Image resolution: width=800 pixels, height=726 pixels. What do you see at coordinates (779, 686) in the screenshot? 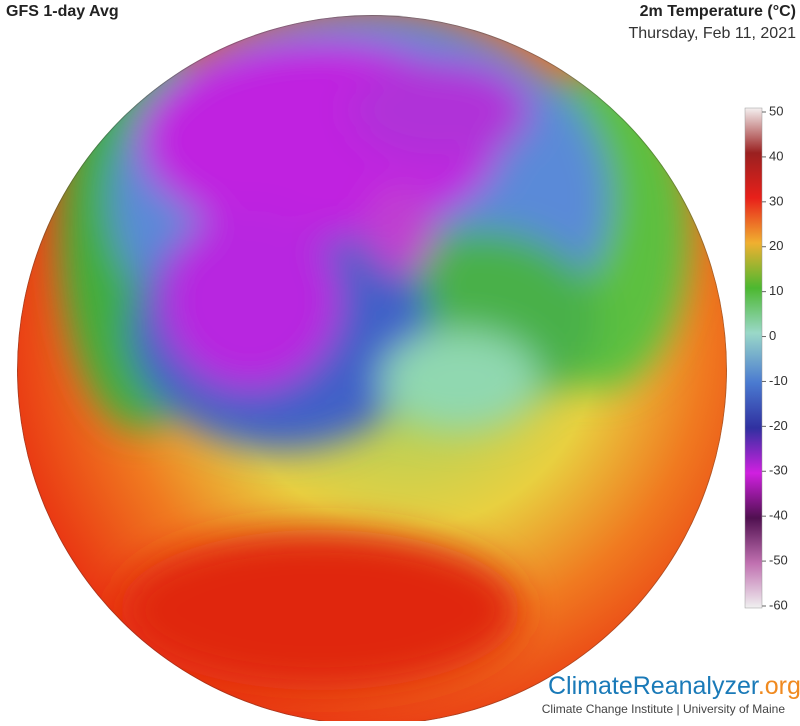
I see `logo-suffix: .org` at bounding box center [779, 686].